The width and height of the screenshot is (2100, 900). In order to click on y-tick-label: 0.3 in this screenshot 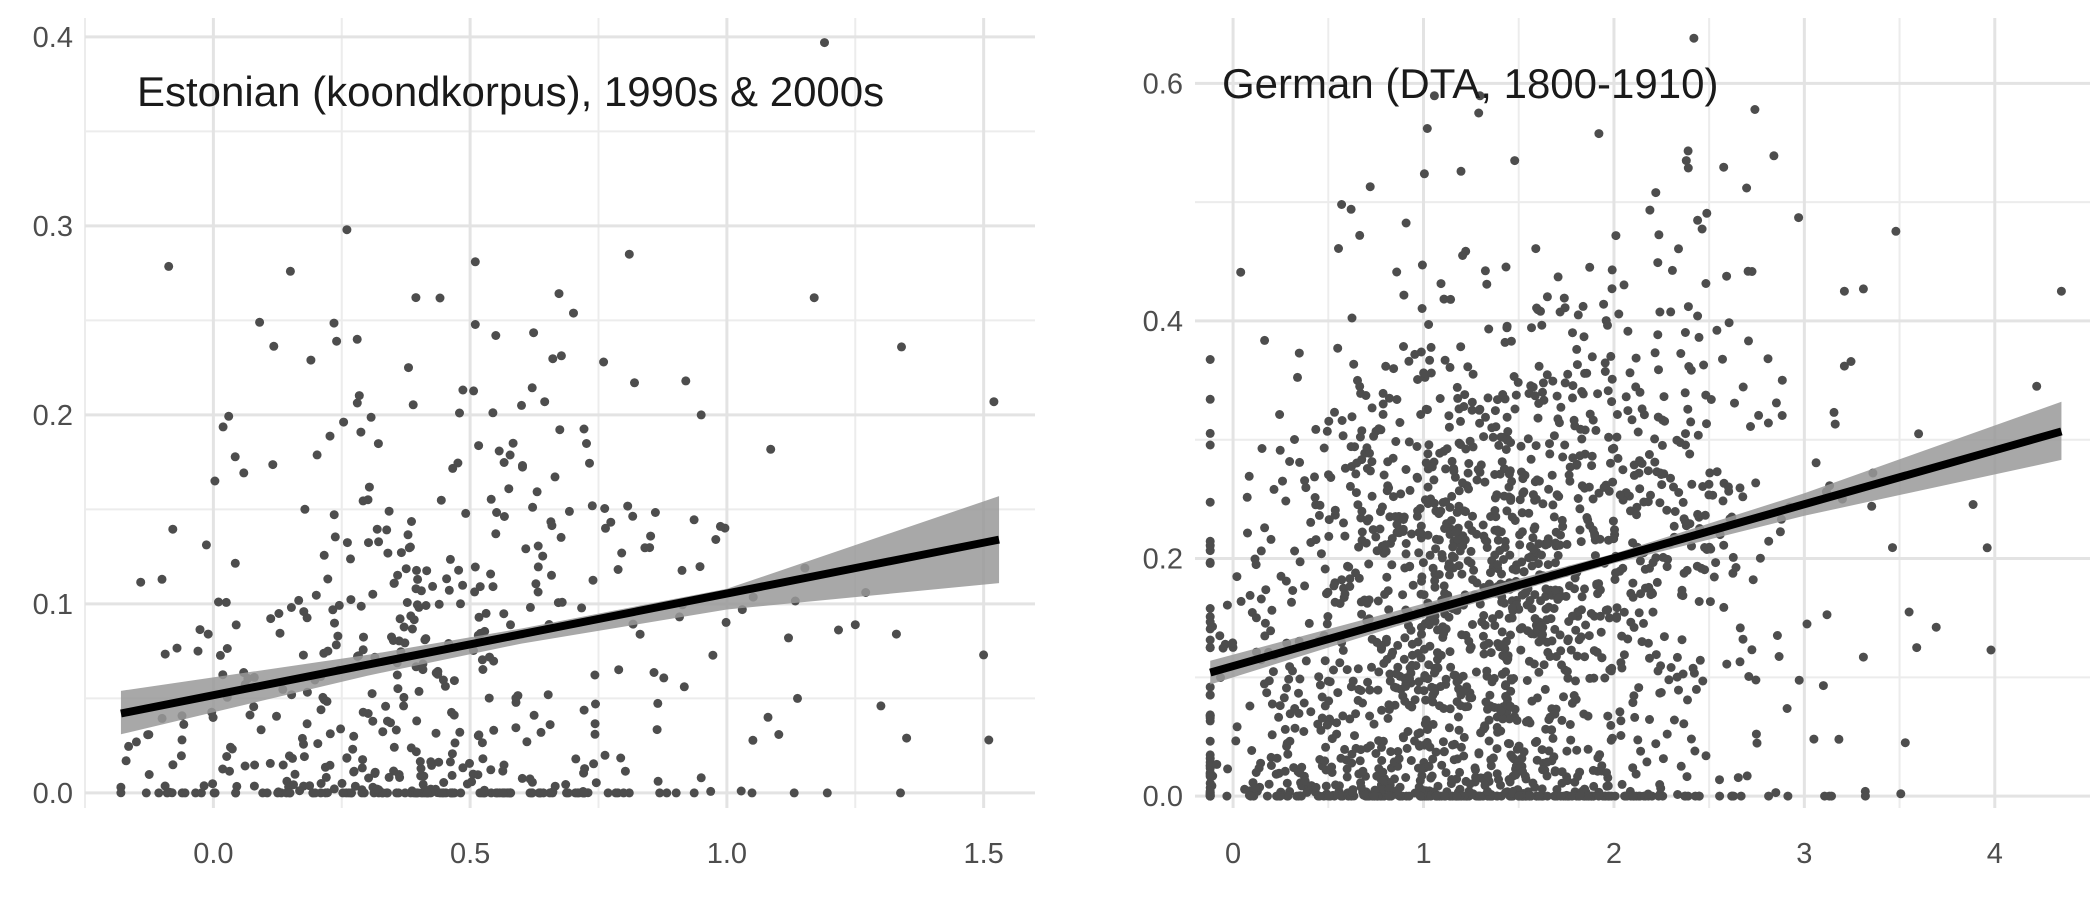, I will do `click(53, 227)`.